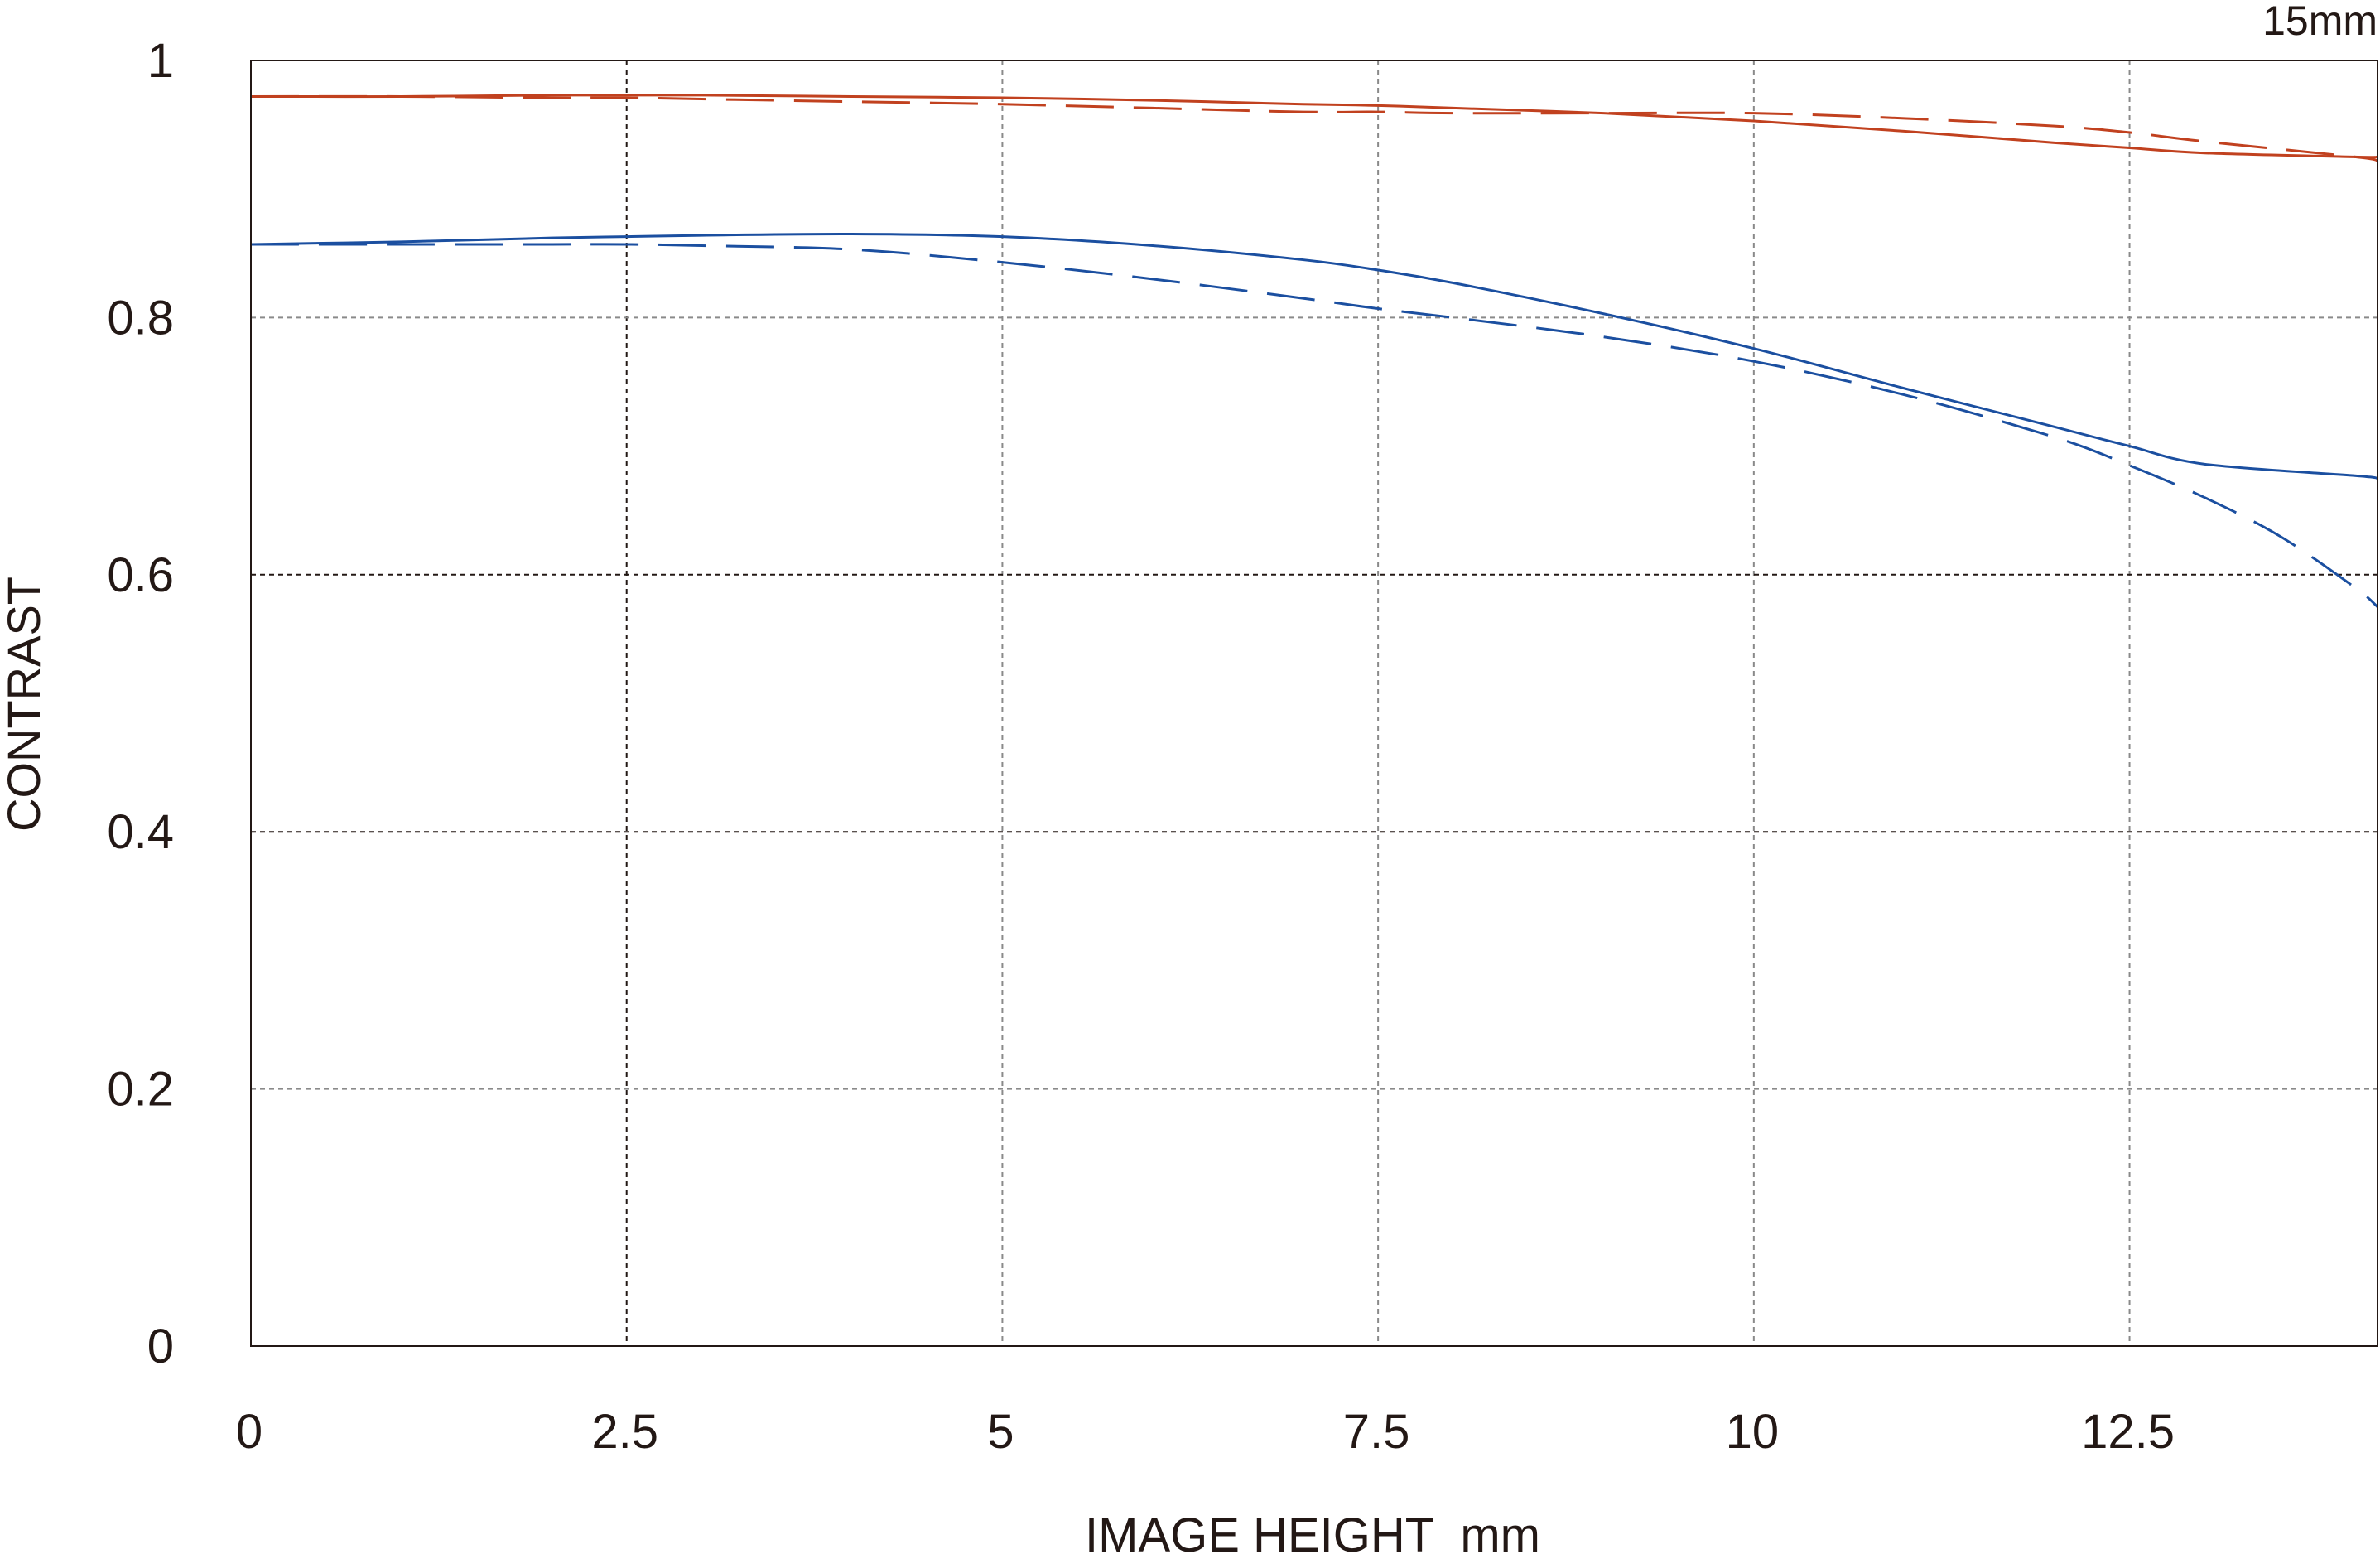 Image resolution: width=2380 pixels, height=1554 pixels. What do you see at coordinates (160, 61) in the screenshot?
I see `y-tick-label: 1` at bounding box center [160, 61].